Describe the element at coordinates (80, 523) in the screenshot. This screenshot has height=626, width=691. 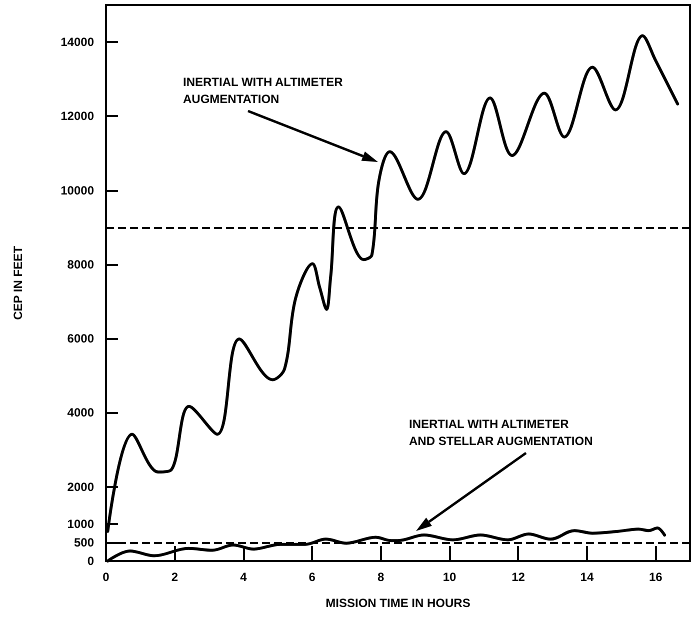
I see `y-tick-label: 1000` at that location.